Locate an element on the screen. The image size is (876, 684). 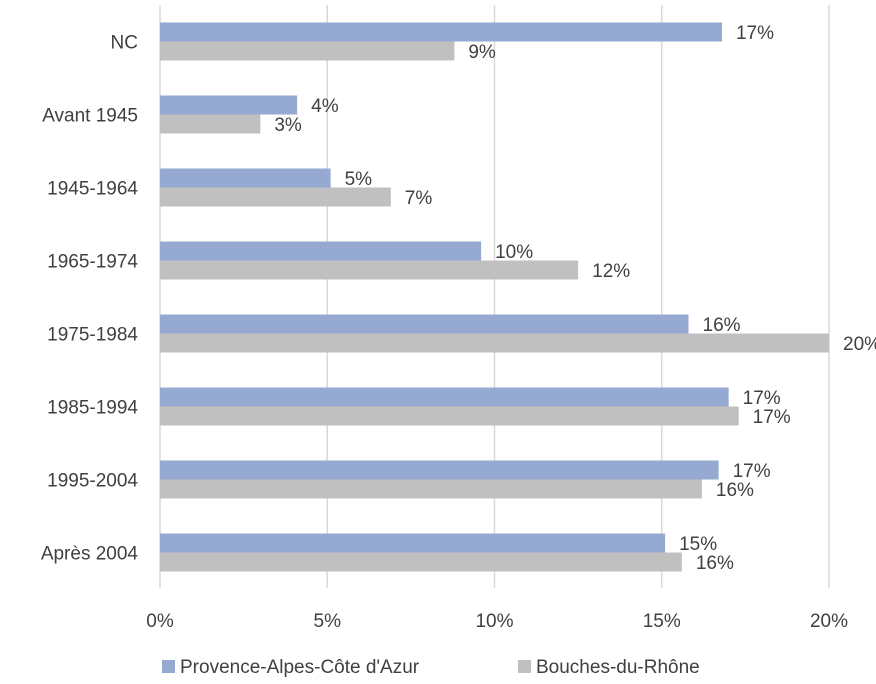
legend-label: Provence-Alpes-Côte d'Azur is located at coordinates (300, 667).